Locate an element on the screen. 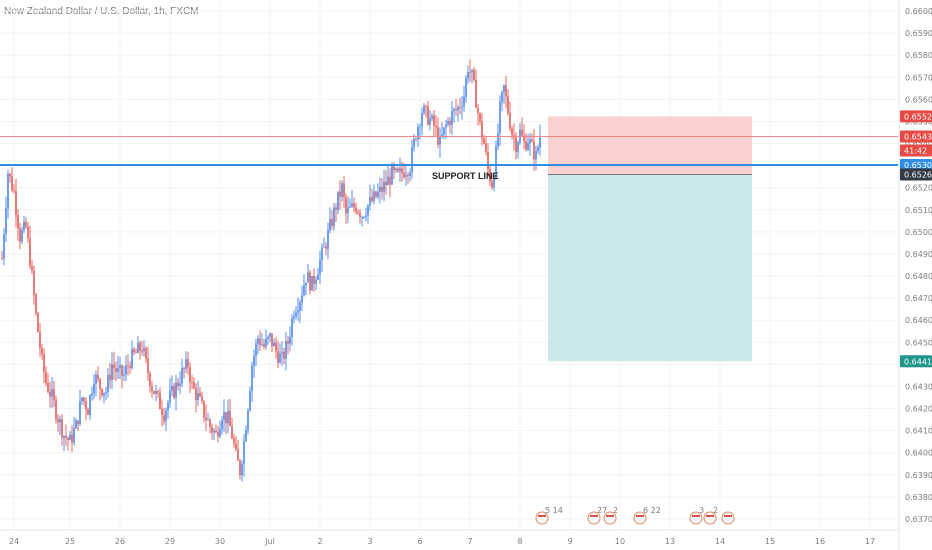  x-tick-label: 8 is located at coordinates (519, 541).